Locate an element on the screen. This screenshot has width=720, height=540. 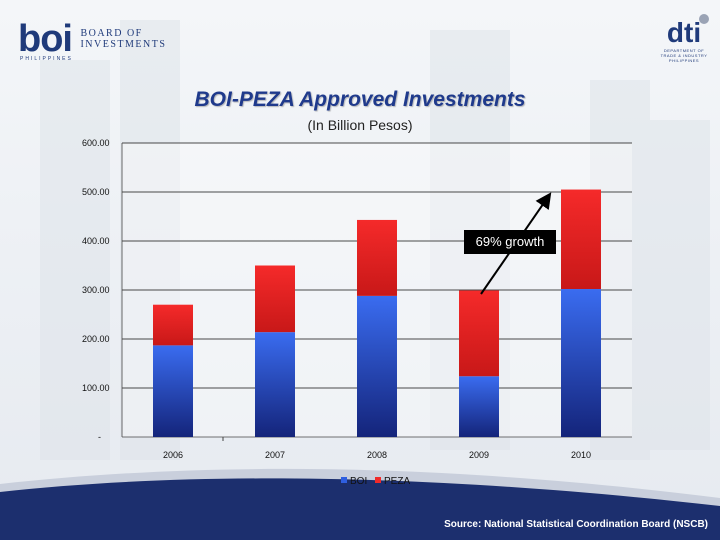
x-tick-label: 2006 is located at coordinates (173, 455).